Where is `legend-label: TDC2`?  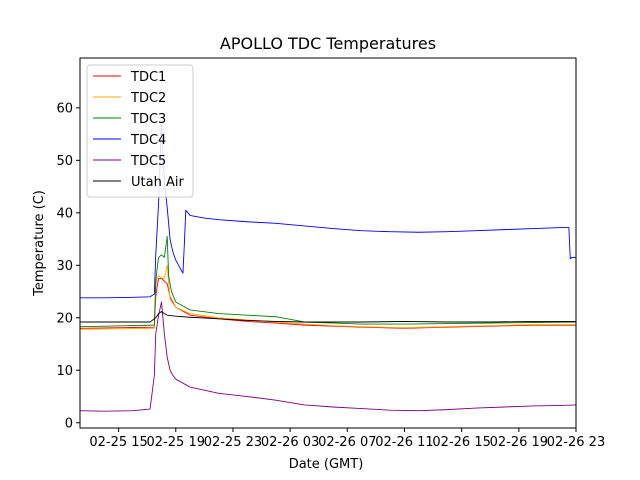
legend-label: TDC2 is located at coordinates (148, 98).